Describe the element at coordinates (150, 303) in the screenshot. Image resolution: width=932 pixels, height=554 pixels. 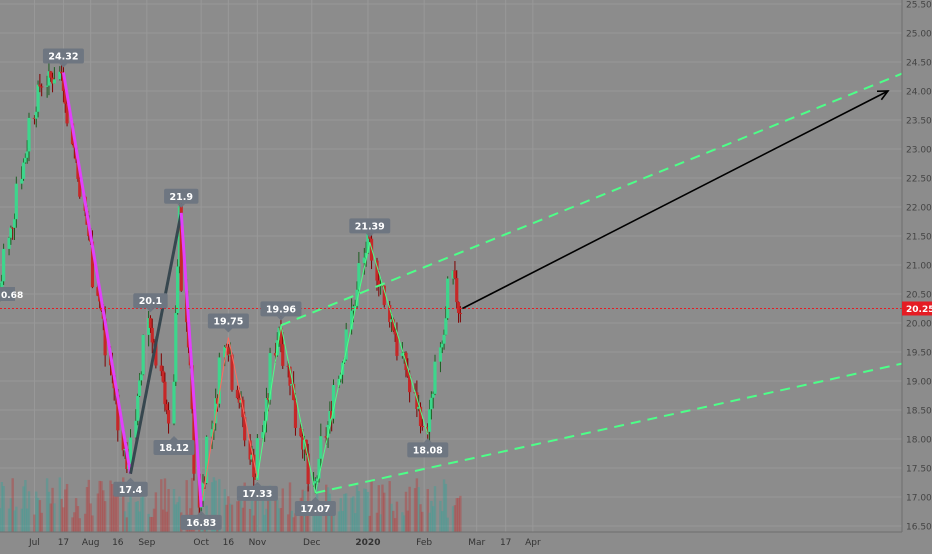
I see `pivot-label: 20.1` at that location.